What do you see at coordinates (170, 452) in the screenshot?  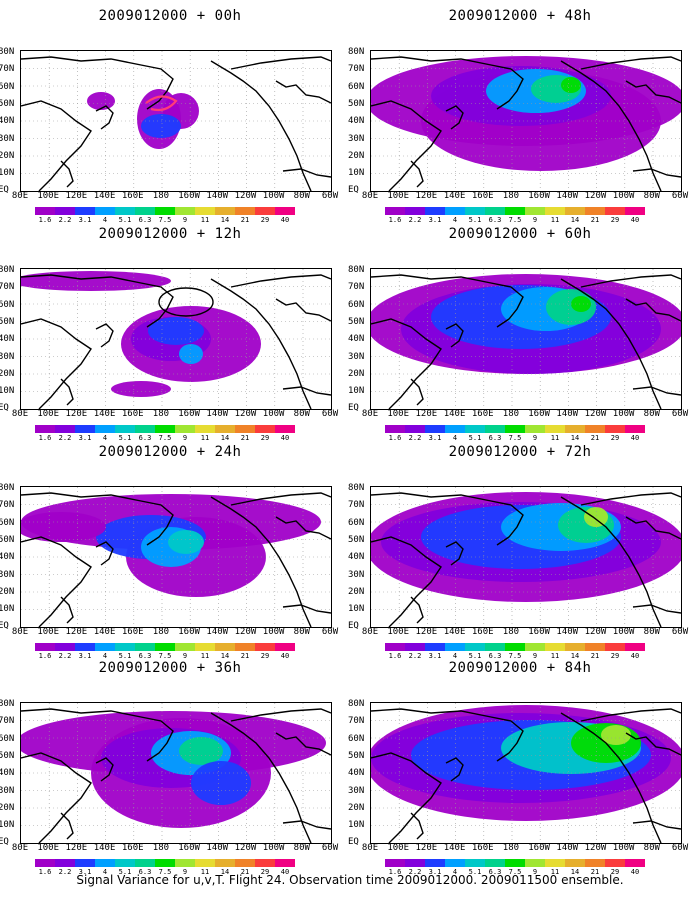 I see `panel-title: 2009012000 + 24h` at bounding box center [170, 452].